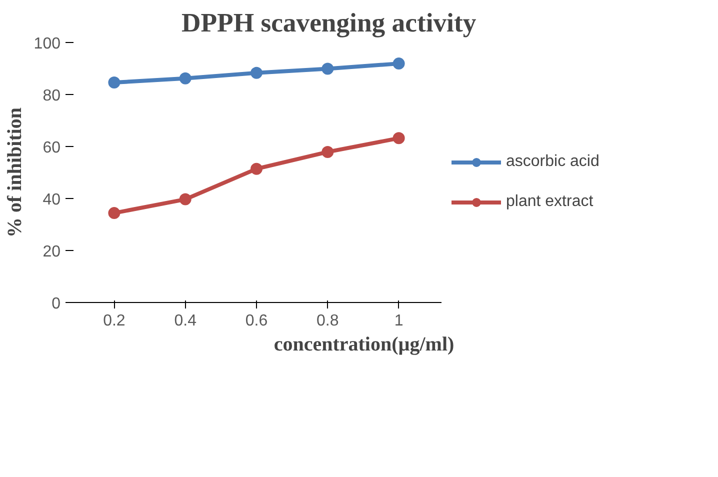 Image resolution: width=718 pixels, height=477 pixels. I want to click on chart-title: DPPH scavenging activity, so click(329, 23).